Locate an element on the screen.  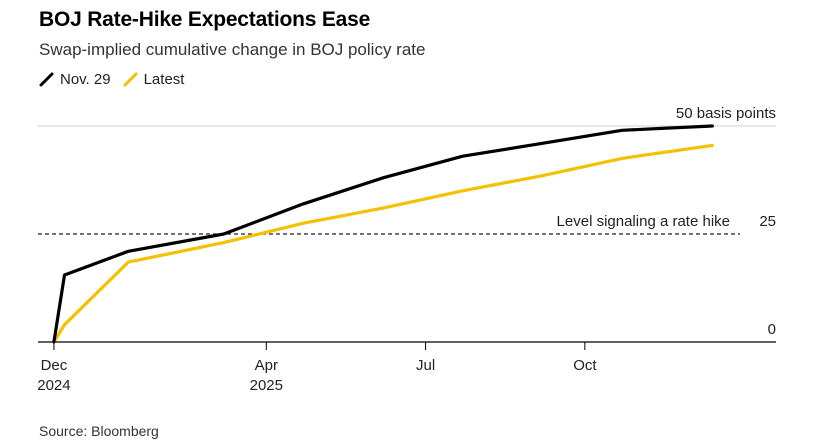
chart-title: BOJ Rate-Hike Expectations Ease is located at coordinates (205, 19).